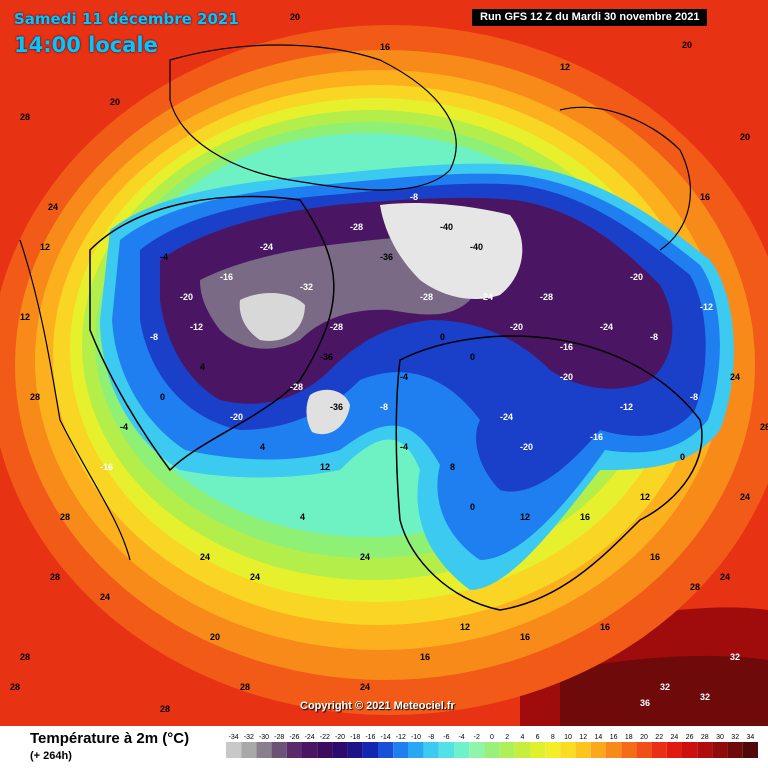 Image resolution: width=768 pixels, height=768 pixels. Describe the element at coordinates (294, 737) in the screenshot. I see `scale-tick-label: -26` at that location.